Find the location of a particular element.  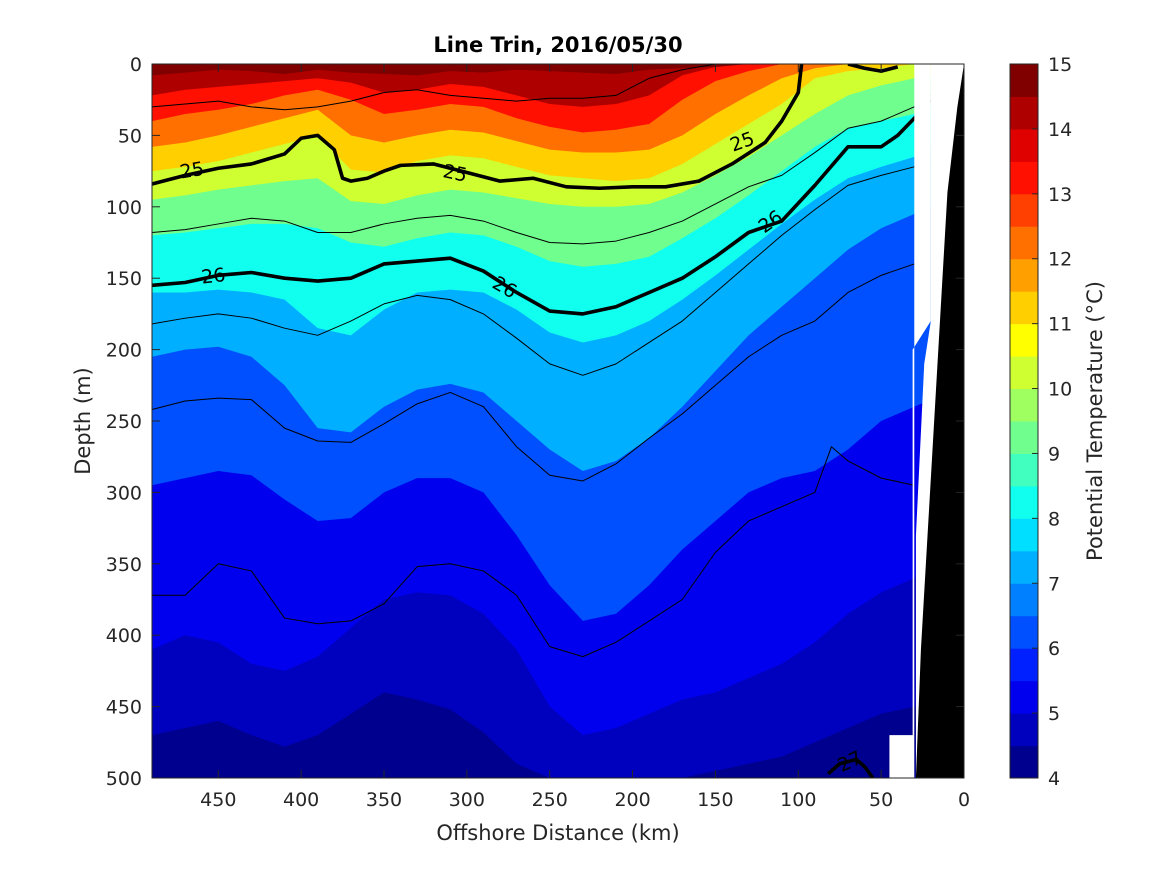

y-tick-label-1: 50 is located at coordinates (130, 136).